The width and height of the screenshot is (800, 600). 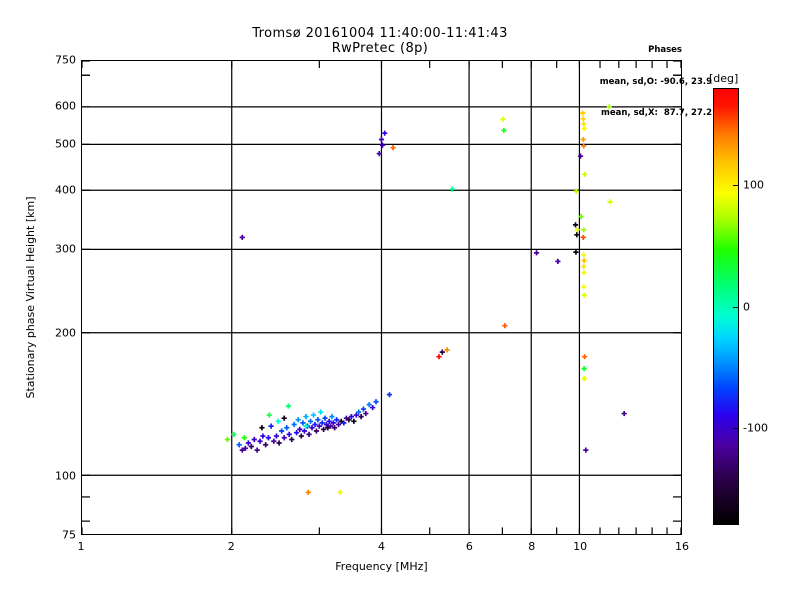 What do you see at coordinates (380, 33) in the screenshot?
I see `plot-title-main: Tromsø 20161004 11:40:00-11:41:43` at bounding box center [380, 33].